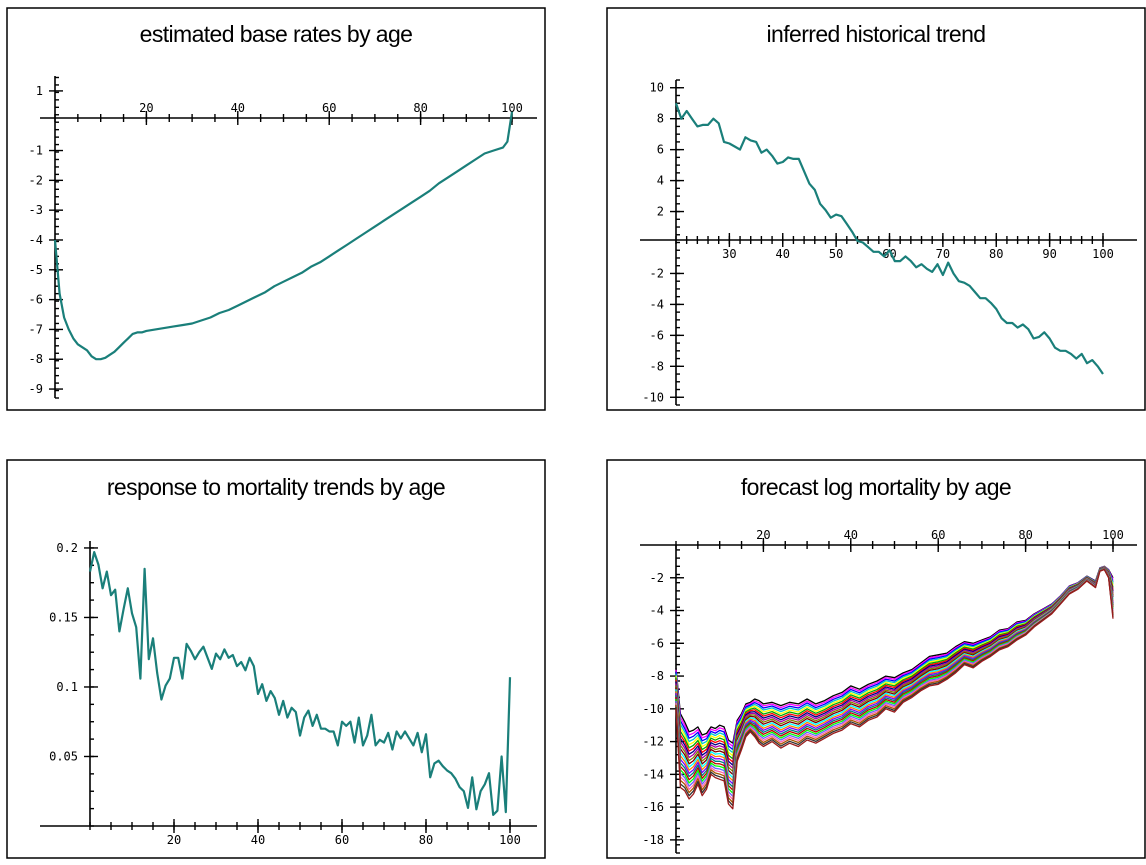 This screenshot has height=865, width=1146. What do you see at coordinates (276, 34) in the screenshot?
I see `chart-title: estimated base rates by age` at bounding box center [276, 34].